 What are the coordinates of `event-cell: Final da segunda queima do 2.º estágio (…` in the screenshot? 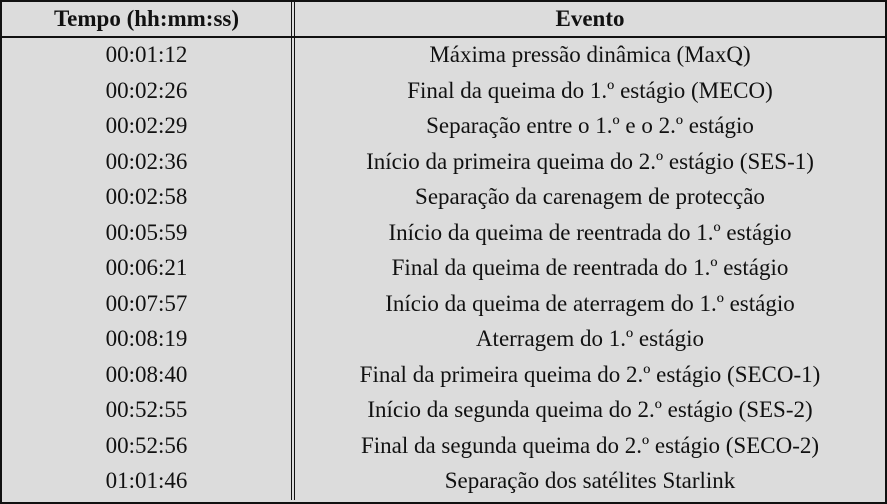 It's located at (590, 445).